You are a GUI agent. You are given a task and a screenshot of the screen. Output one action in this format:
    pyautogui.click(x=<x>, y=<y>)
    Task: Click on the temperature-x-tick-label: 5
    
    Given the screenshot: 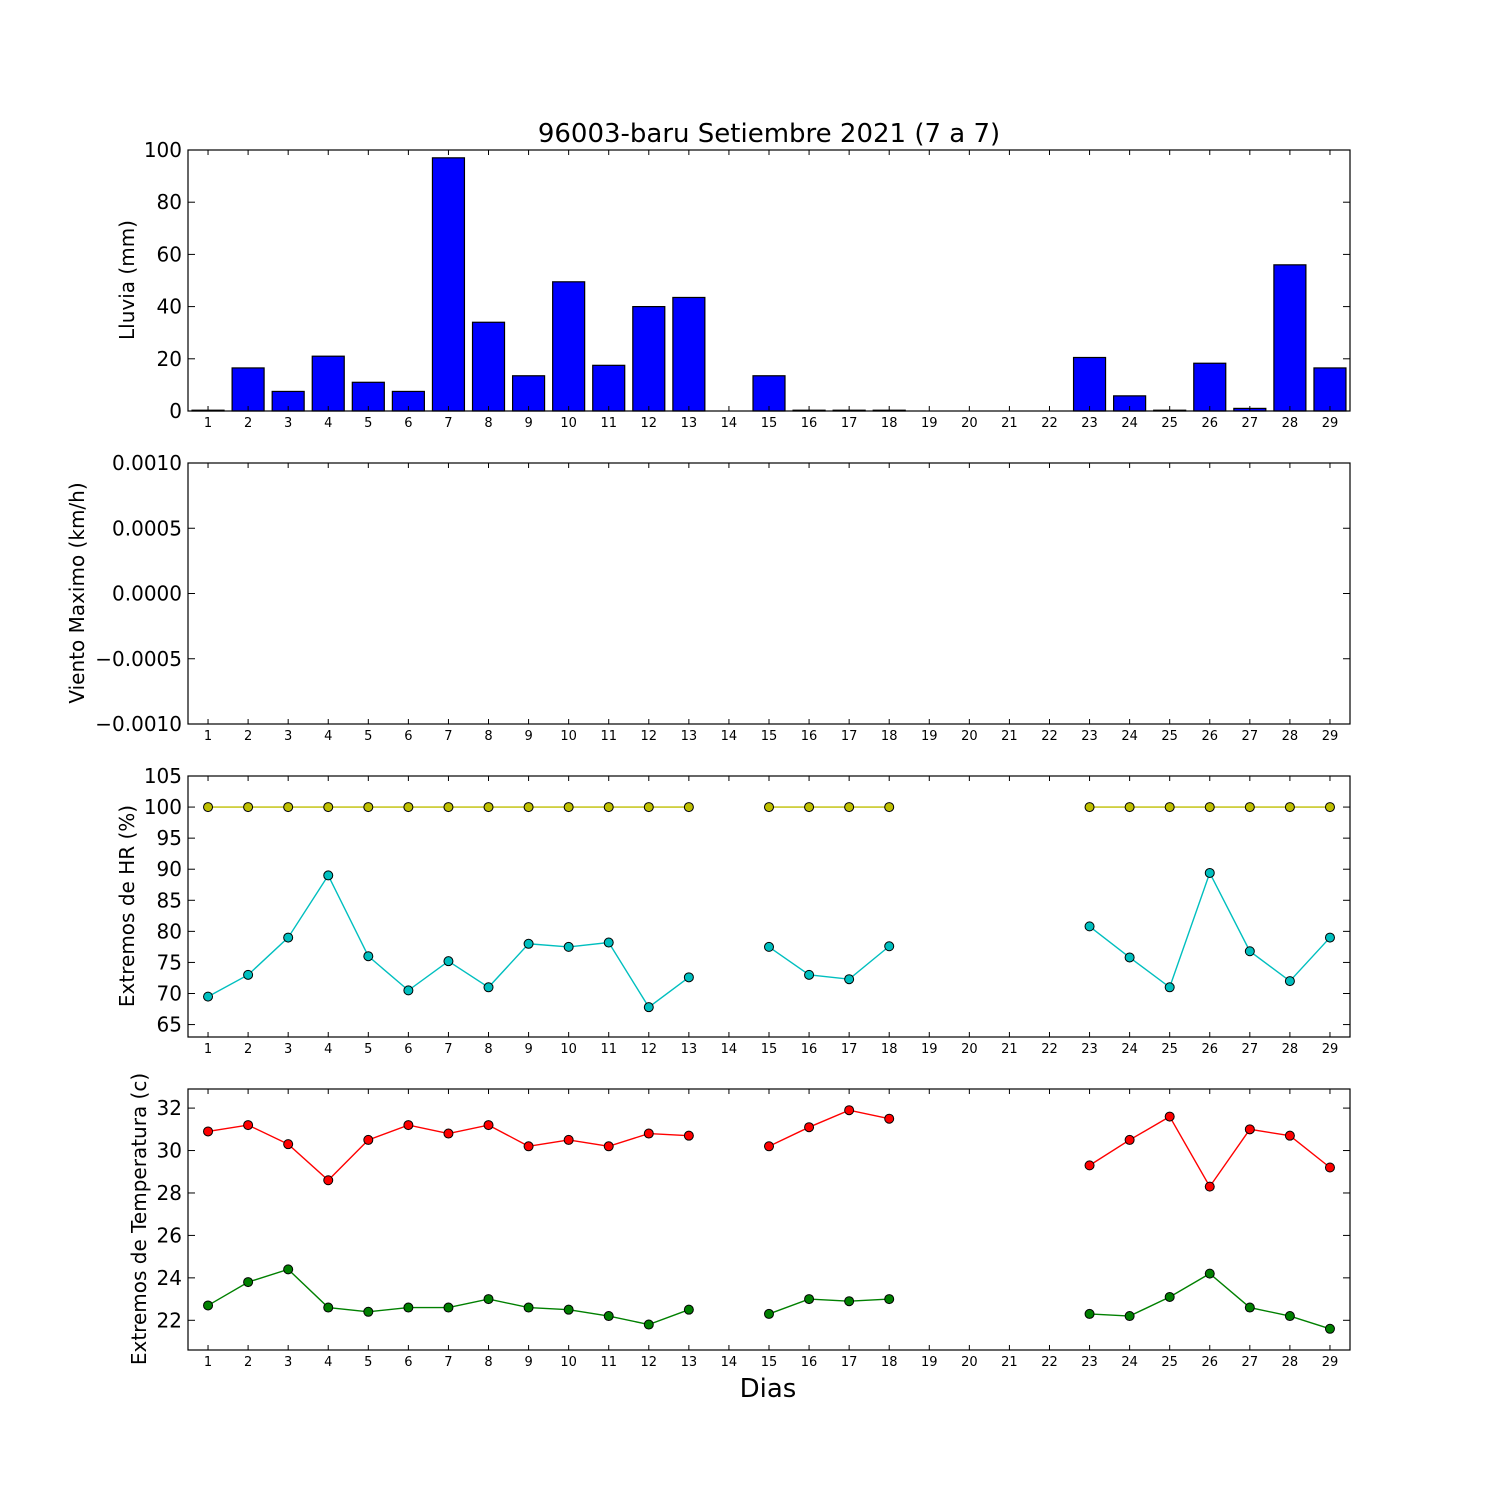 What is the action you would take?
    pyautogui.click(x=368, y=1362)
    